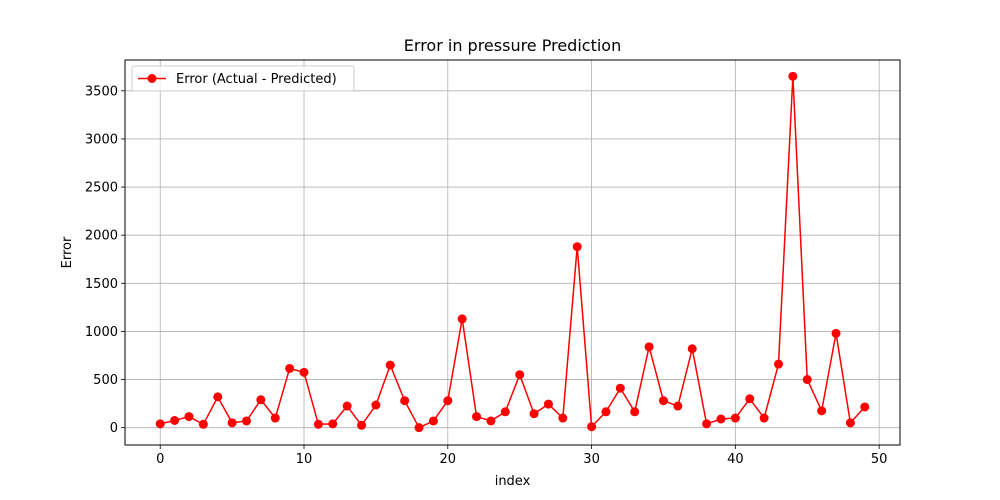  I want to click on legend-marker-swatch, so click(152, 78).